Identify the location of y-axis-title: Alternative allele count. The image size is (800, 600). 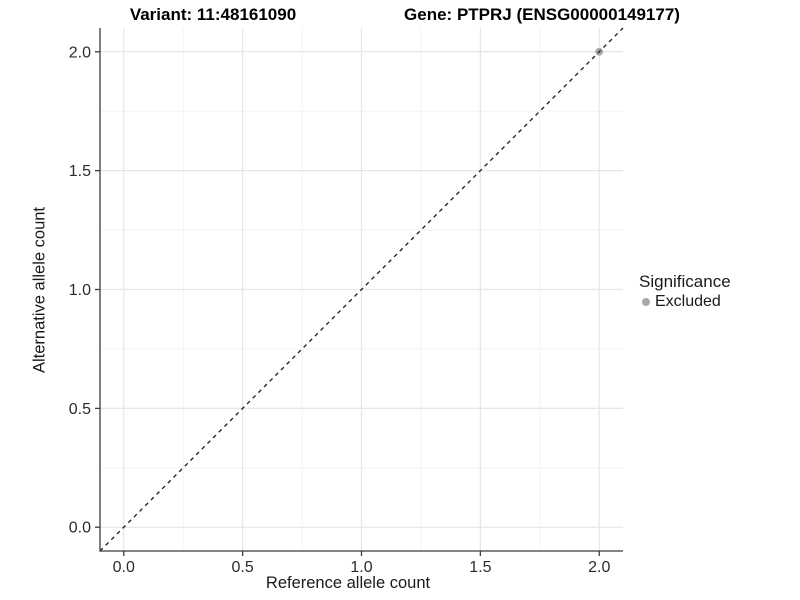
(39, 290).